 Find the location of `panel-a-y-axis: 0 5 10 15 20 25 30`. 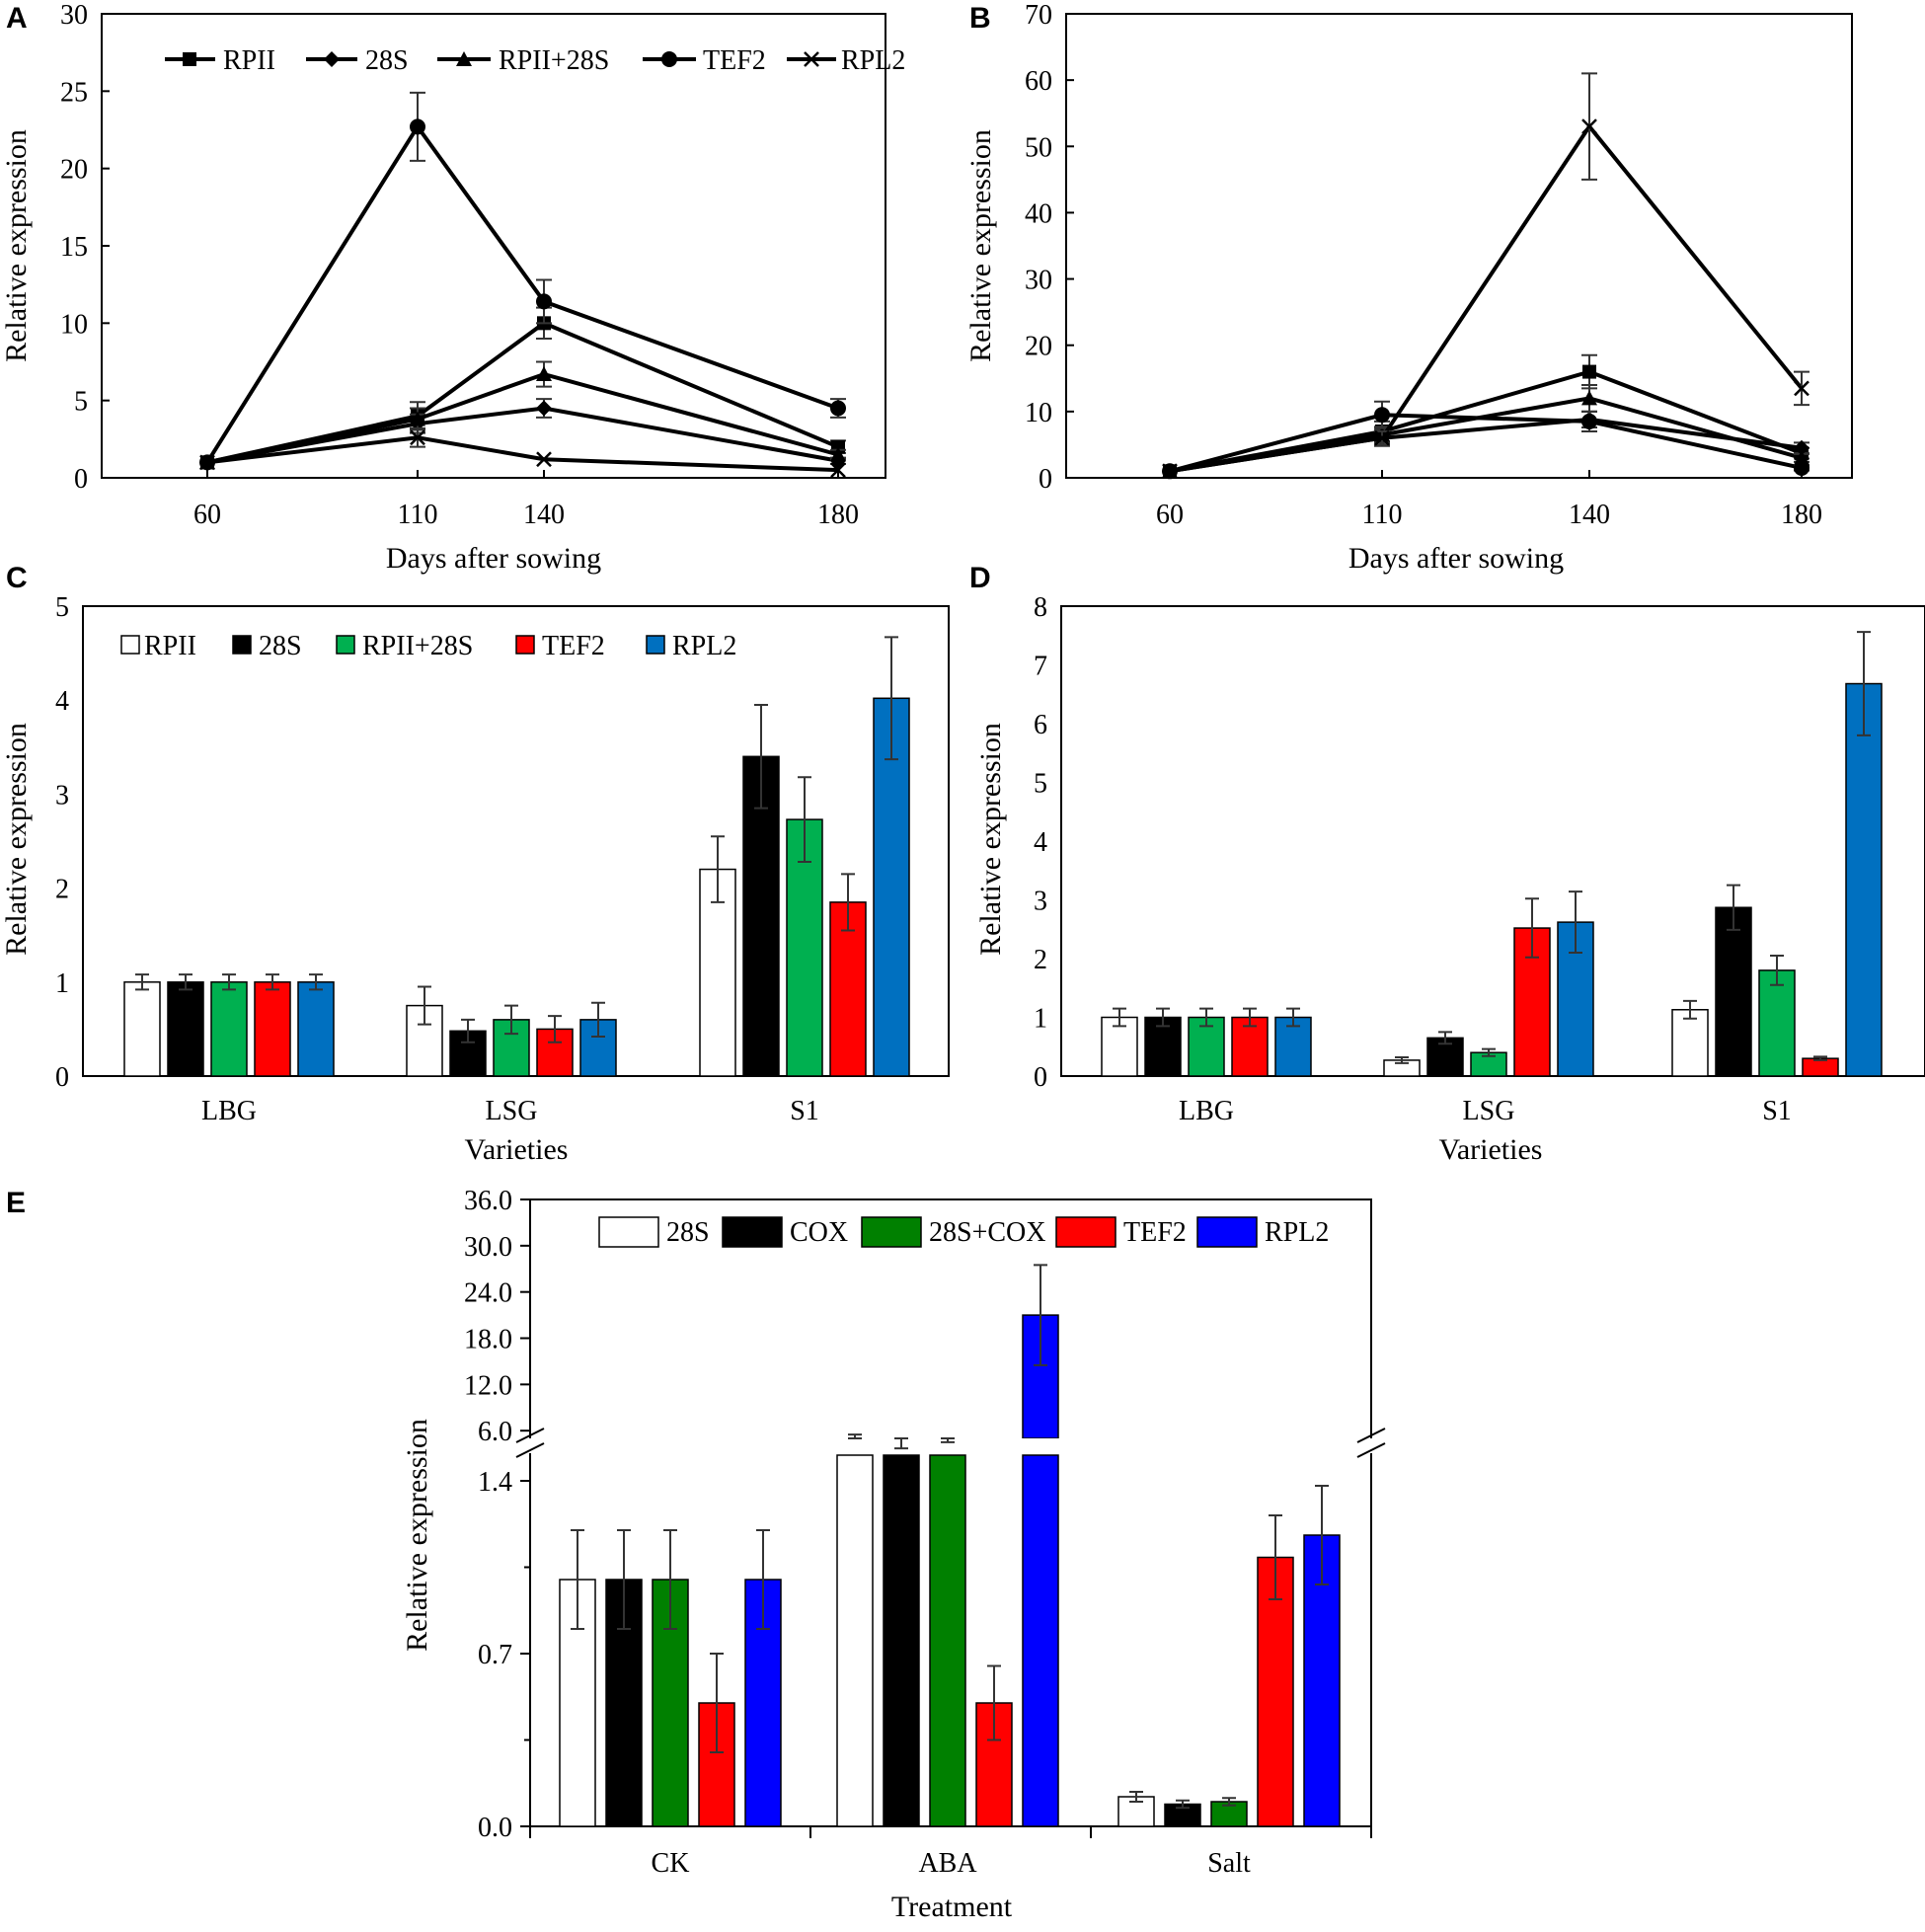

panel-a-y-axis: 0 5 10 15 20 25 30 is located at coordinates (85, 248).